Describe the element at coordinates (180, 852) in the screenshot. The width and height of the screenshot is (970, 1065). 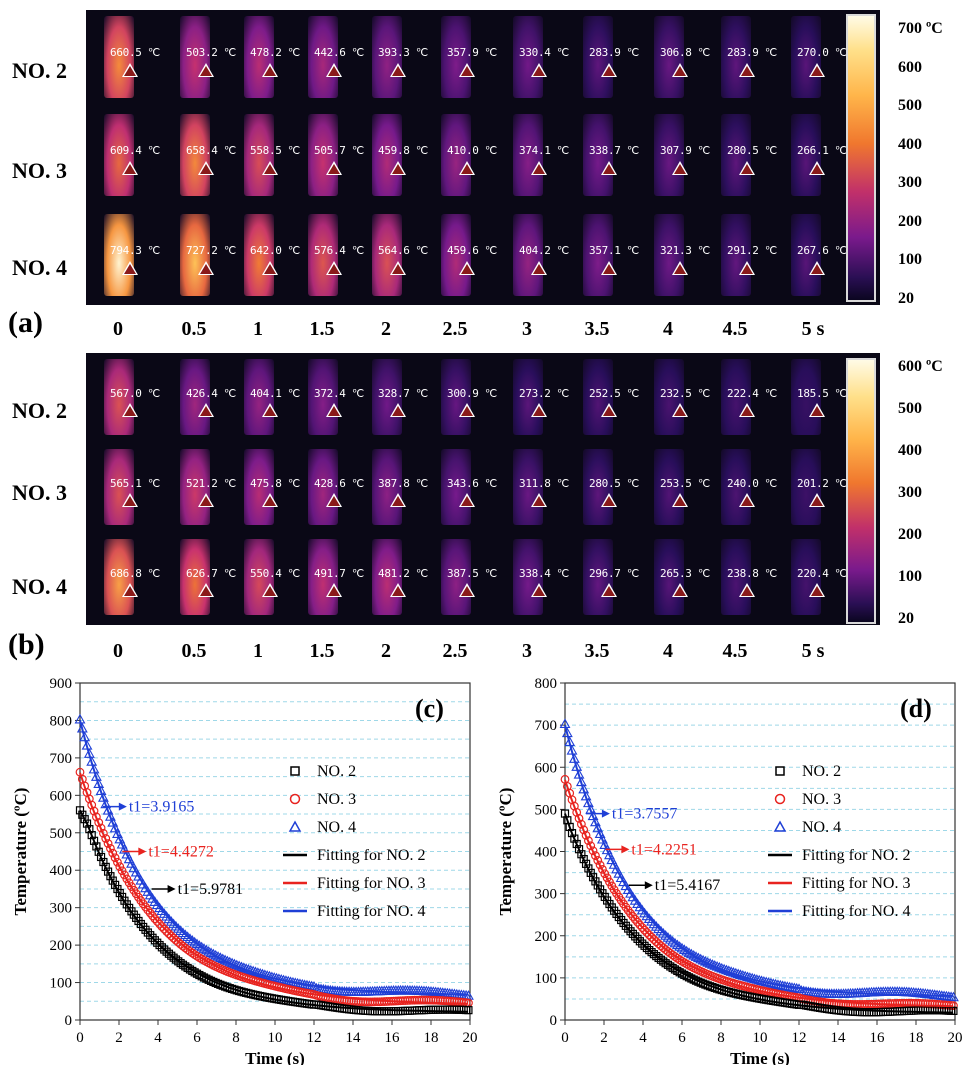
I see `annotation-label: t1=4.4272` at that location.